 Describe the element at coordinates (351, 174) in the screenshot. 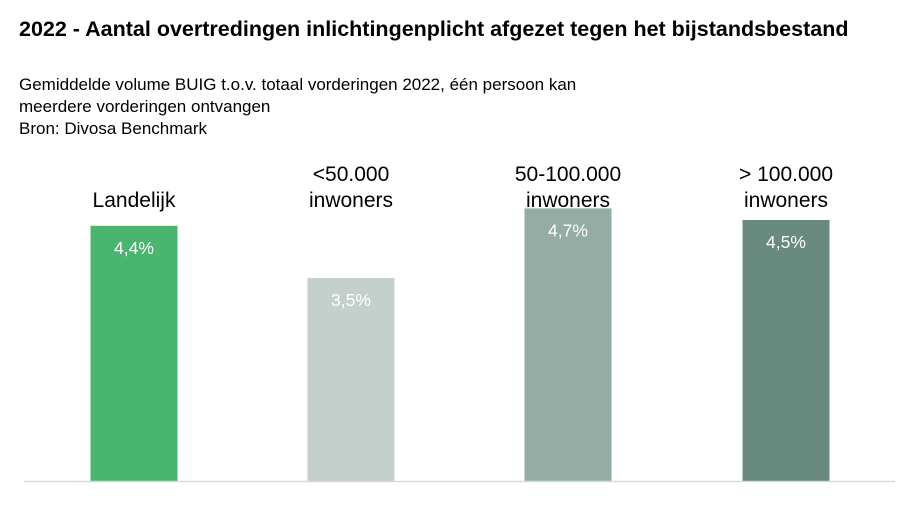

I see `category-label: <50.000` at that location.